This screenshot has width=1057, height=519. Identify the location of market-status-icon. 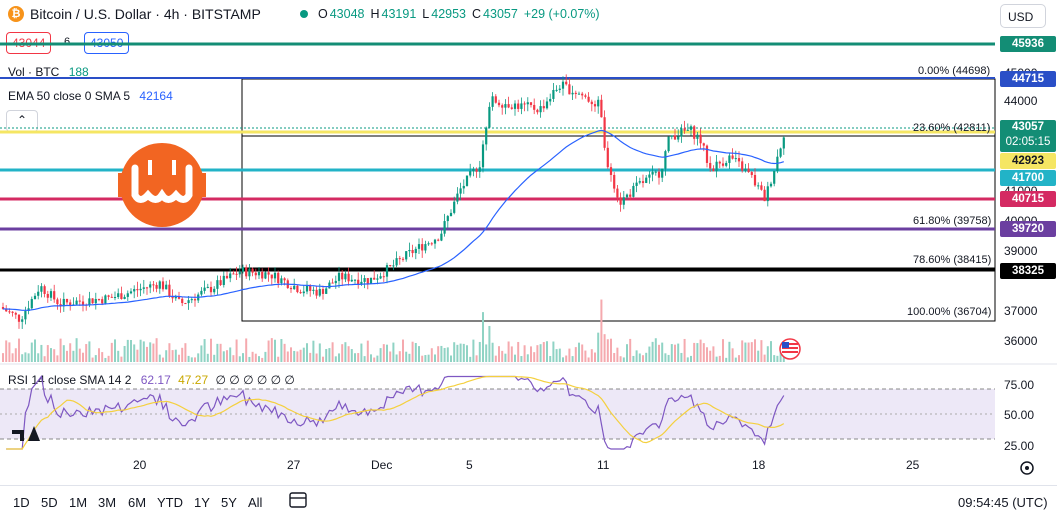
(304, 14).